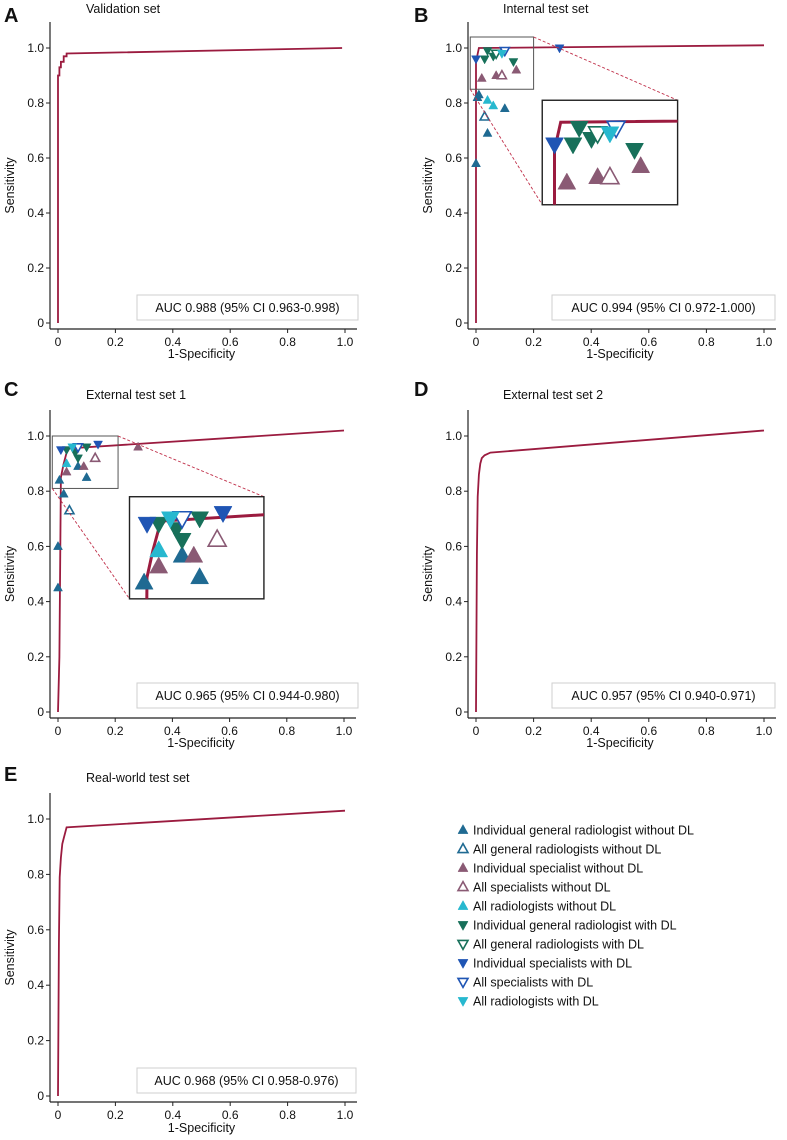 This screenshot has width=787, height=1140. I want to click on legend-label: All radiologists with DL, so click(536, 1002).